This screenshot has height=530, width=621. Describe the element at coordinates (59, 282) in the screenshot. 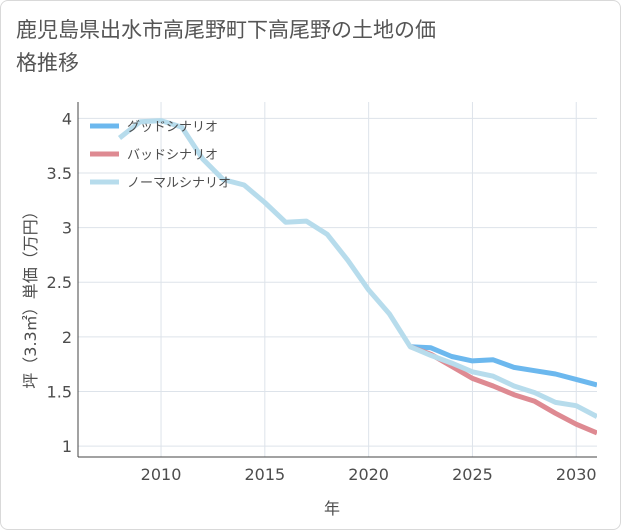

I see `y-tick-label: 2.5` at that location.